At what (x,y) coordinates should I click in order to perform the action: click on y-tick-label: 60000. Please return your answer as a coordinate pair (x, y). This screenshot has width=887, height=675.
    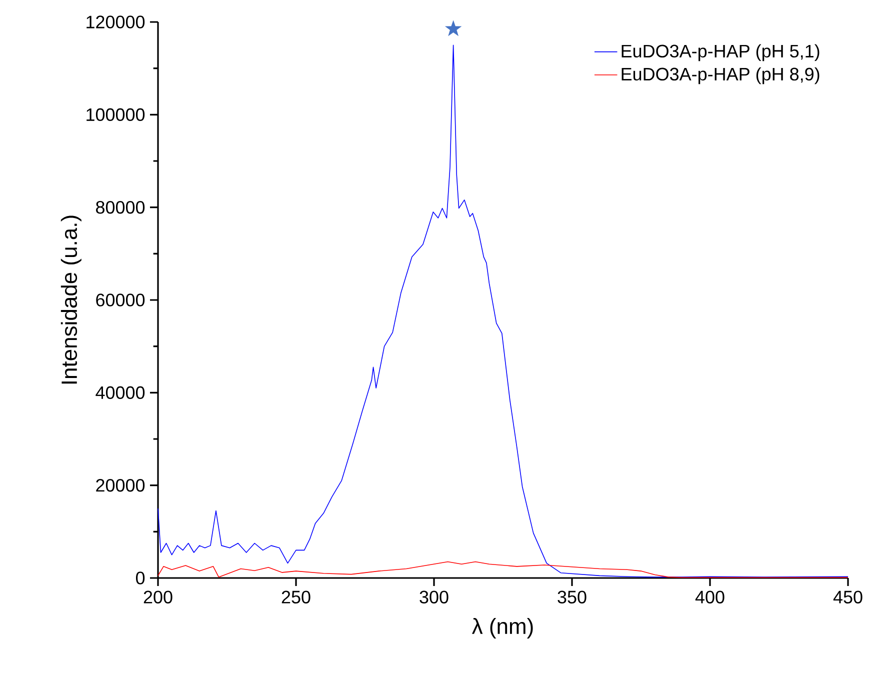
    Looking at the image, I should click on (120, 300).